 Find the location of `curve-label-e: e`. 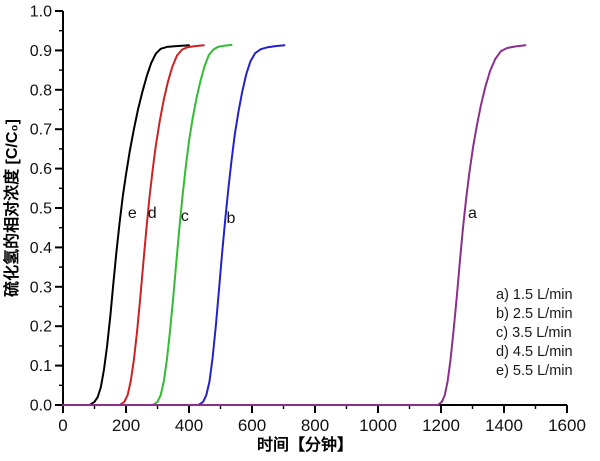

curve-label-e: e is located at coordinates (132, 213).